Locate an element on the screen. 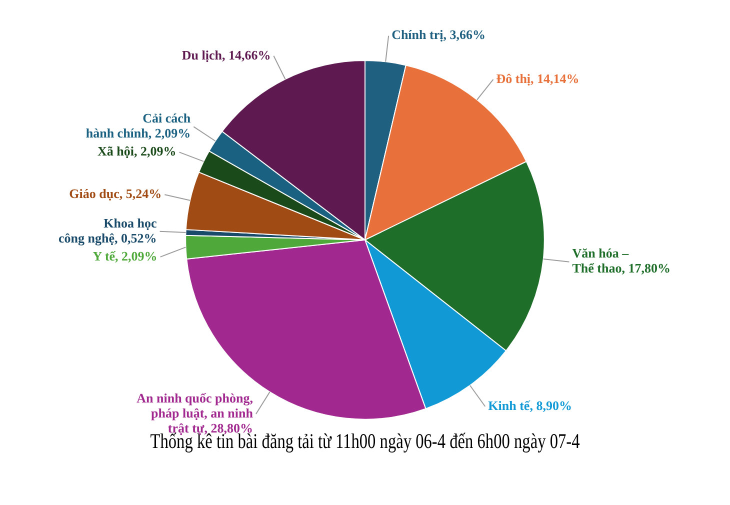  slice-label: Đô thị, 14,14% is located at coordinates (538, 78).